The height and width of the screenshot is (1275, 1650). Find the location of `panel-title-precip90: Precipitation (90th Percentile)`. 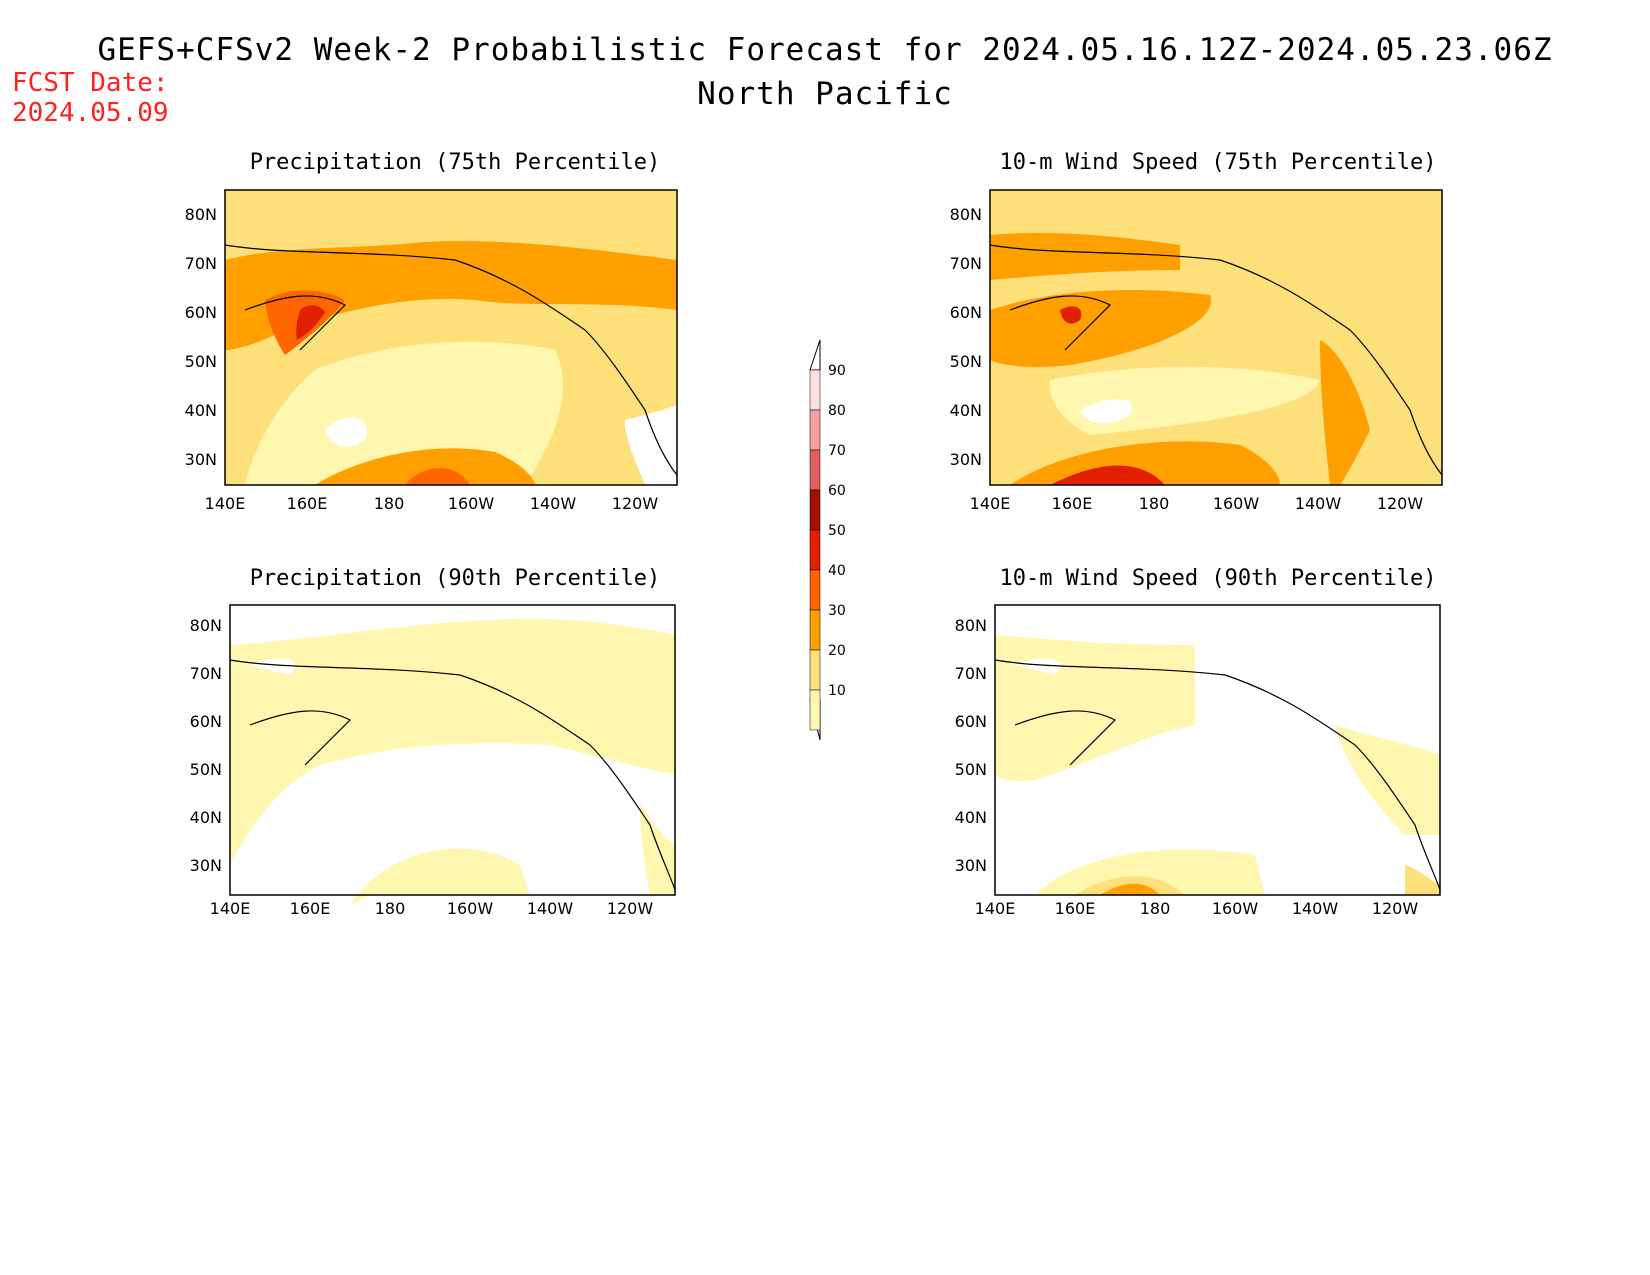

panel-title-precip90: Precipitation (90th Percentile) is located at coordinates (455, 578).